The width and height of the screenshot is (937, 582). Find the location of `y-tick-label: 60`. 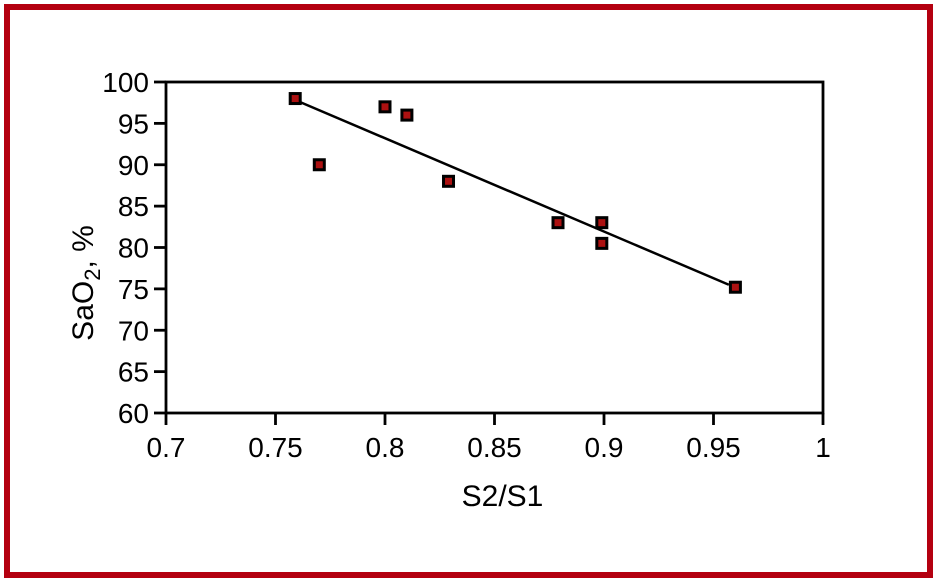

y-tick-label: 60 is located at coordinates (133, 413).